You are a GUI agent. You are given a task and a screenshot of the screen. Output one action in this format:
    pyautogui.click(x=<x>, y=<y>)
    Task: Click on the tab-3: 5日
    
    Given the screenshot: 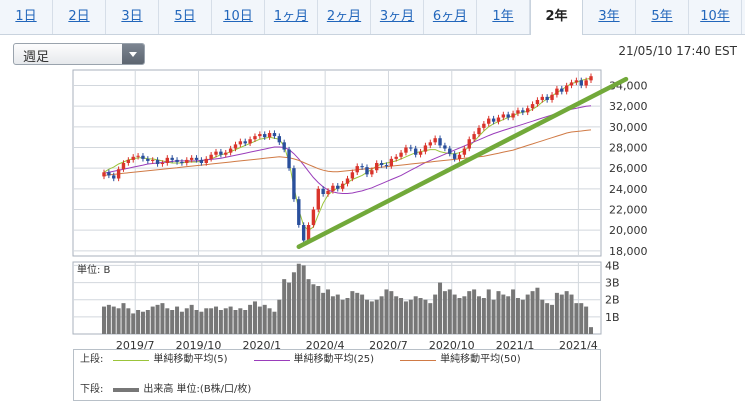 What is the action you would take?
    pyautogui.click(x=185, y=17)
    